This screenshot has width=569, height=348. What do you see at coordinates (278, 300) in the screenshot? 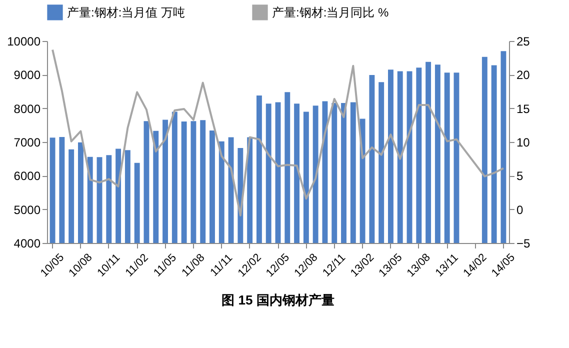
I see `text: 图 15 国内钢材产量` at bounding box center [278, 300].